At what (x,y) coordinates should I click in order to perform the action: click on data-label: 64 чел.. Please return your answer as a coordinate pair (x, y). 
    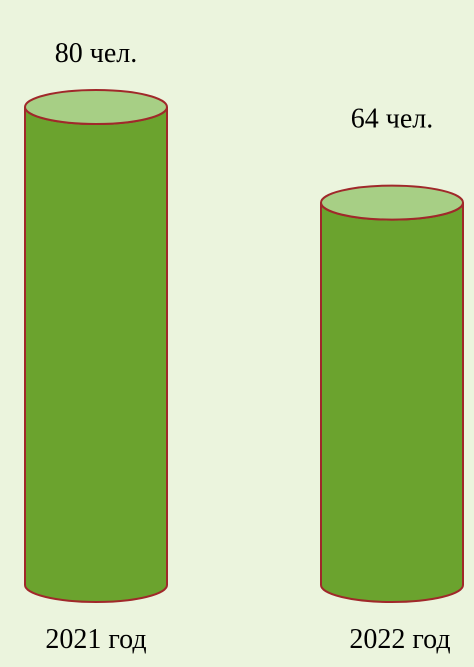
    Looking at the image, I should click on (392, 119).